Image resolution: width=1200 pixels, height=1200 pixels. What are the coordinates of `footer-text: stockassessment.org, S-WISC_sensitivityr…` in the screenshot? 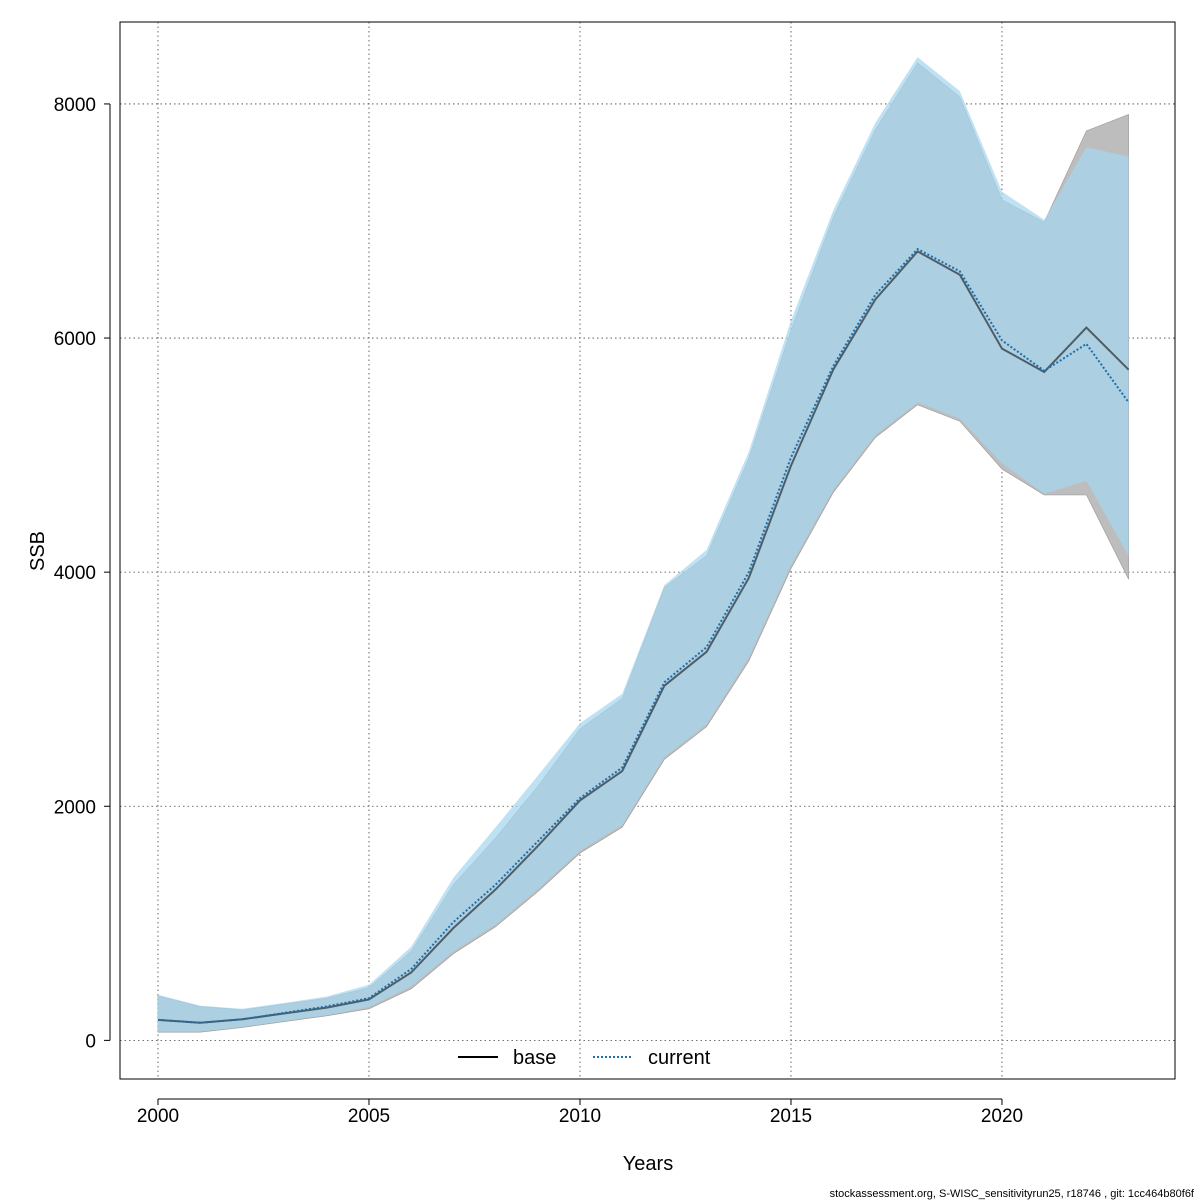 It's located at (1012, 1194).